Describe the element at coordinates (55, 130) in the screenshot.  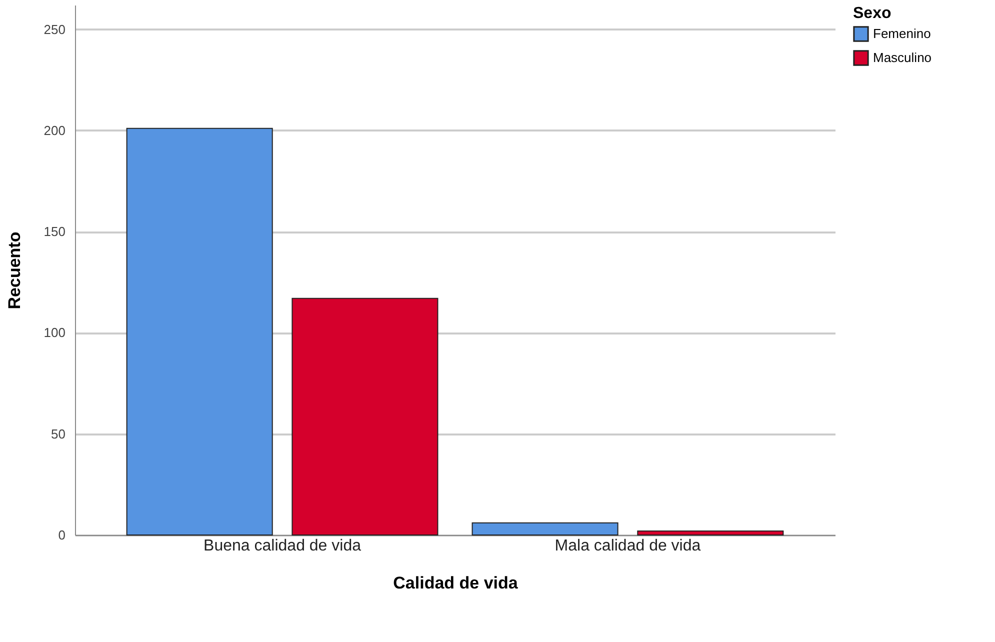
I see `y-tick-label: 200` at that location.